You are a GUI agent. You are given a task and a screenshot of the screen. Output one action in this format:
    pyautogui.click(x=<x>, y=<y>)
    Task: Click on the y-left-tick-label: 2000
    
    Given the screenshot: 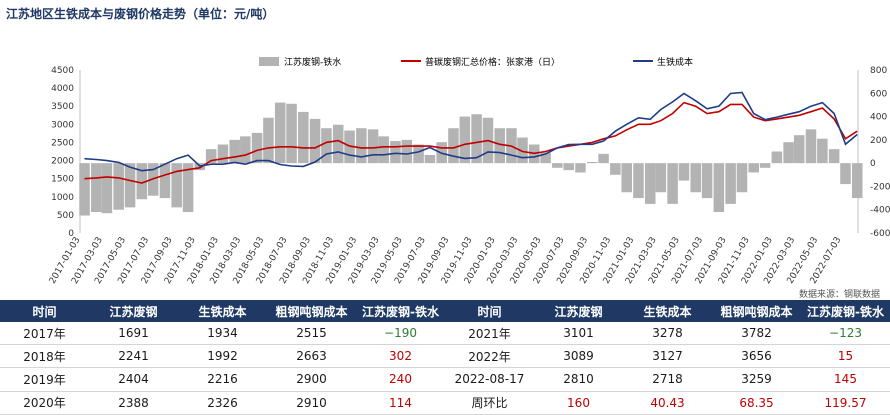 What is the action you would take?
    pyautogui.click(x=62, y=162)
    